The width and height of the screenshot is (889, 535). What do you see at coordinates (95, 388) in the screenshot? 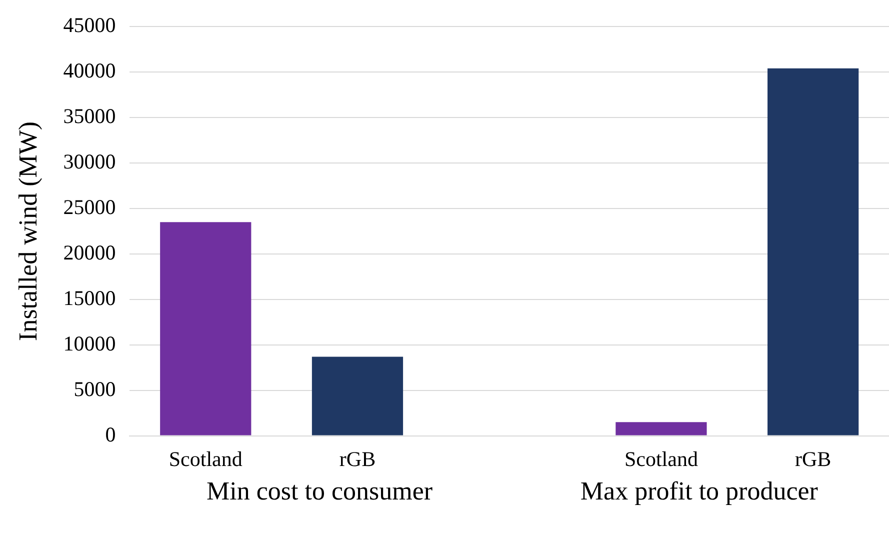
I see `y-tick-label: 5000` at bounding box center [95, 388].